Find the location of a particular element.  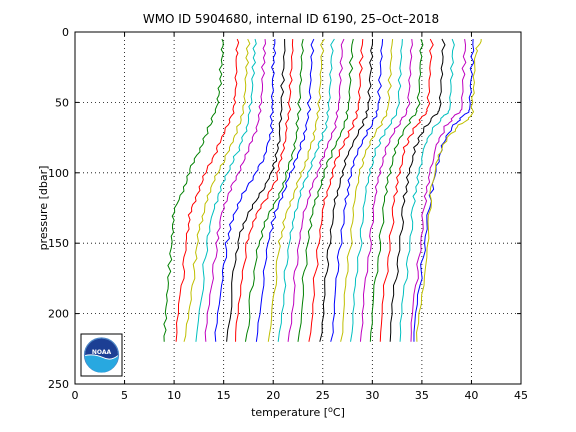

x-tick-label: 45 is located at coordinates (521, 395).